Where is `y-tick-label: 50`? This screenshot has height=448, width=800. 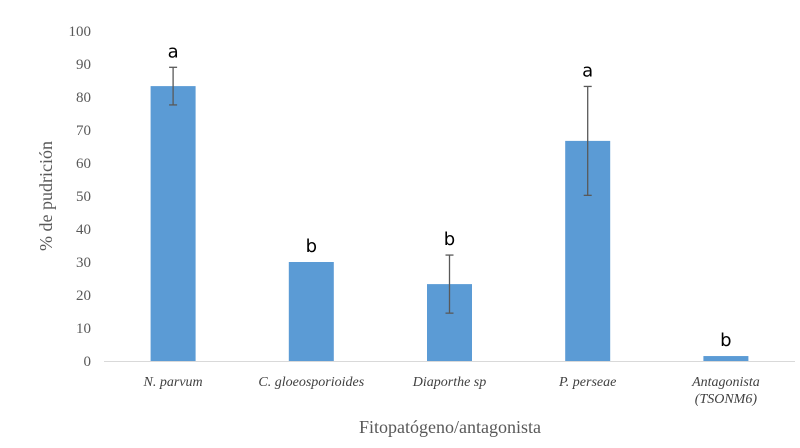
y-tick-label: 50 is located at coordinates (83, 197).